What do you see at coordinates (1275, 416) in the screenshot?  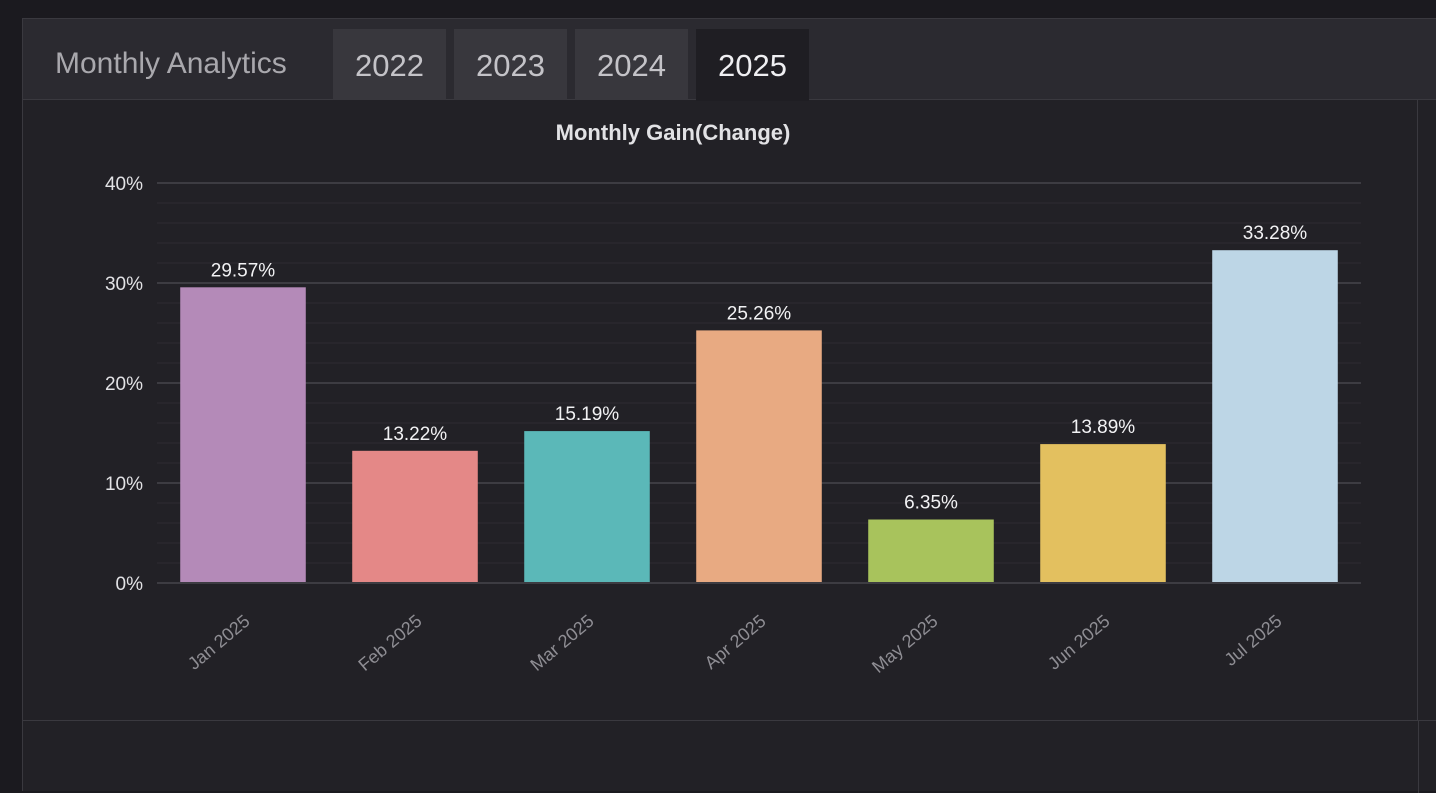 I see `bar-jul-2025` at bounding box center [1275, 416].